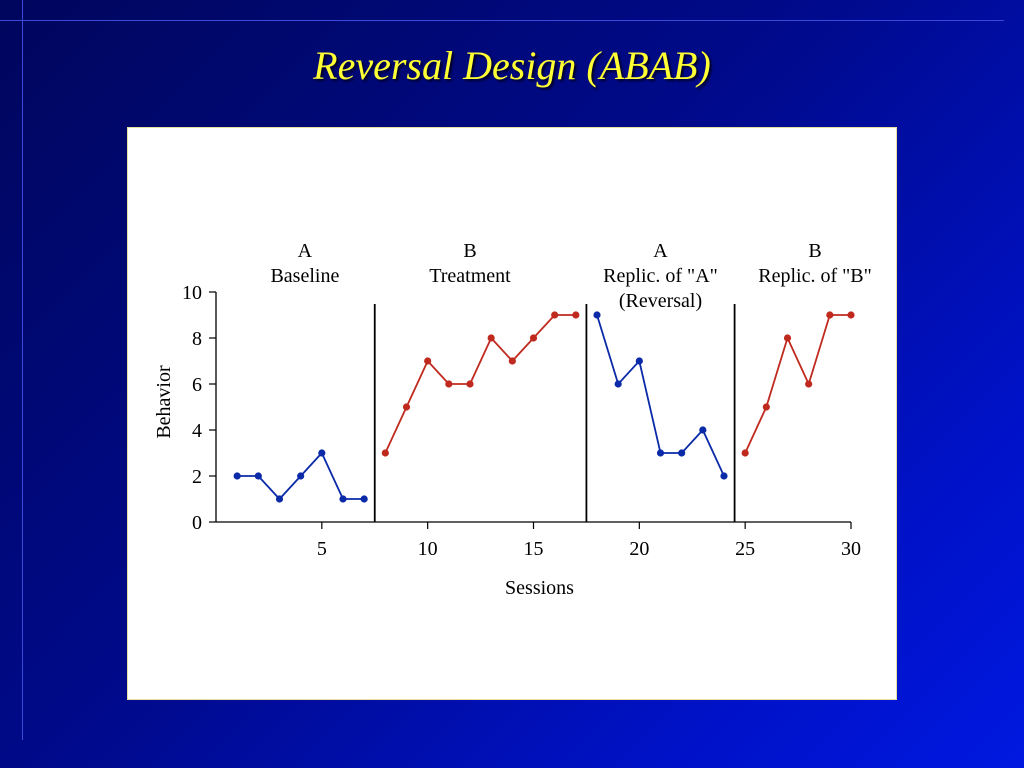  What do you see at coordinates (197, 477) in the screenshot?
I see `y-tick-label: 2` at bounding box center [197, 477].